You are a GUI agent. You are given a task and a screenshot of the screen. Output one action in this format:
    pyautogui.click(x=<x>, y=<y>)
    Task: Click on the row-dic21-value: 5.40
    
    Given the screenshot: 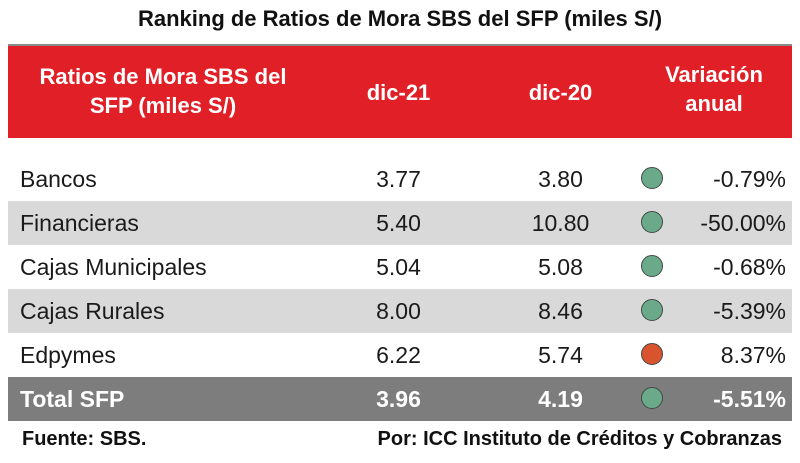 What is the action you would take?
    pyautogui.click(x=398, y=223)
    